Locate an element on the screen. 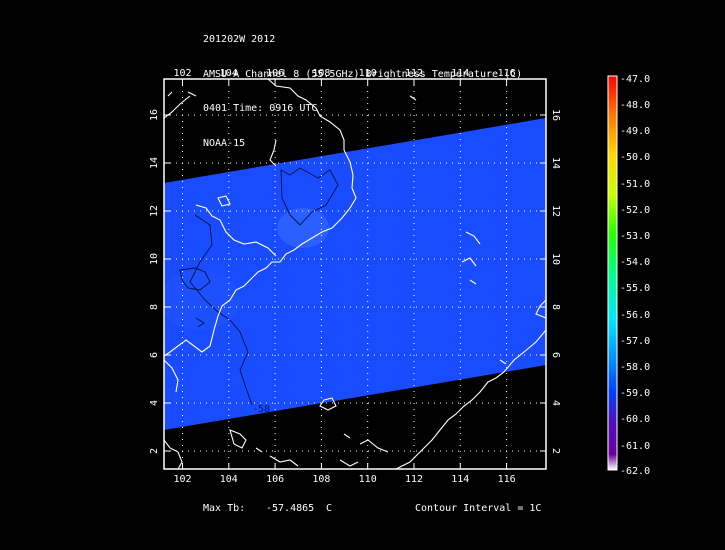  colorbar-label: -59.0 is located at coordinates (635, 393).